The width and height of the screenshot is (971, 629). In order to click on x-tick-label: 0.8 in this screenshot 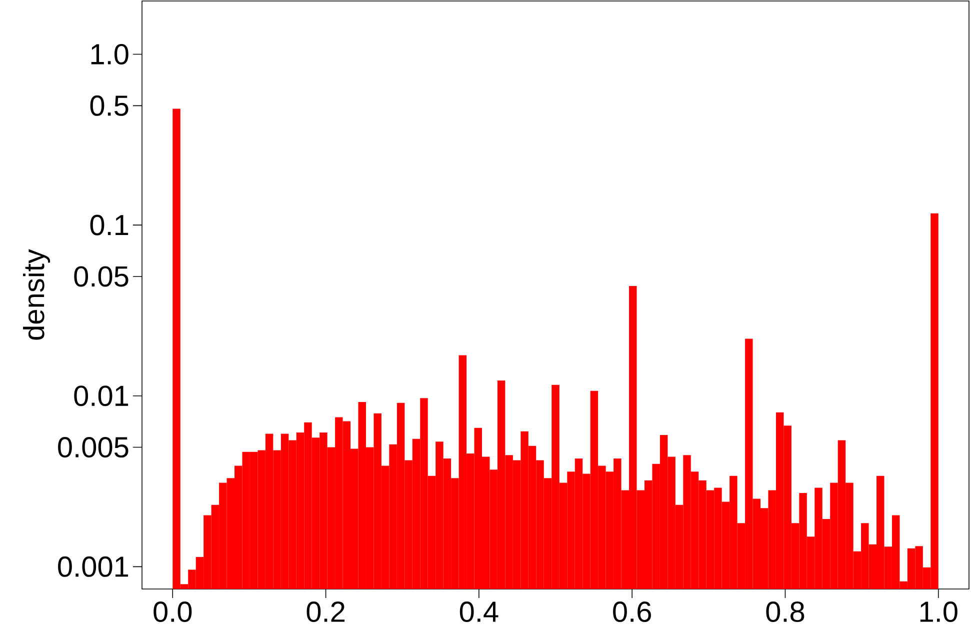, I will do `click(785, 612)`.